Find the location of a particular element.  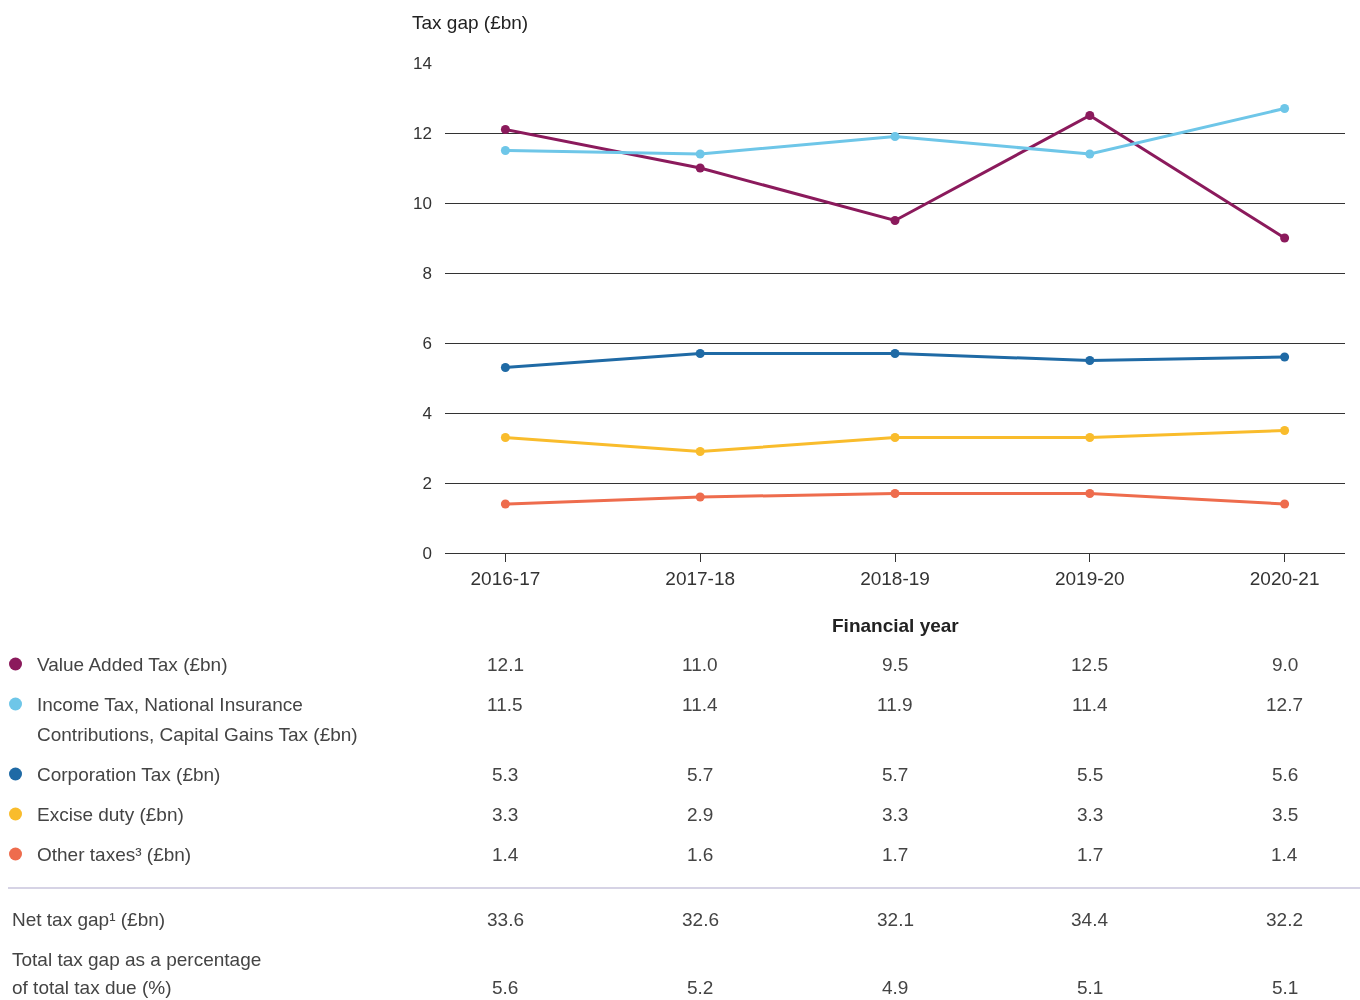

y-tick-label: 2 is located at coordinates (427, 483).